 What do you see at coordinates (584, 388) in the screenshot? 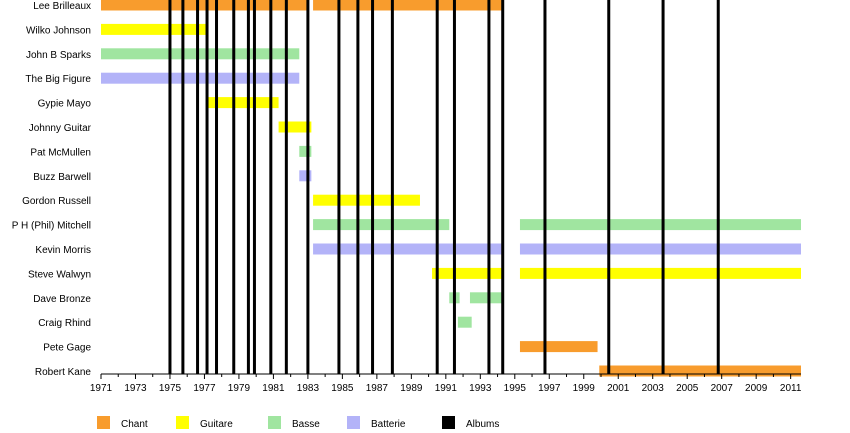
I see `x-tick-label: 1999` at bounding box center [584, 388].